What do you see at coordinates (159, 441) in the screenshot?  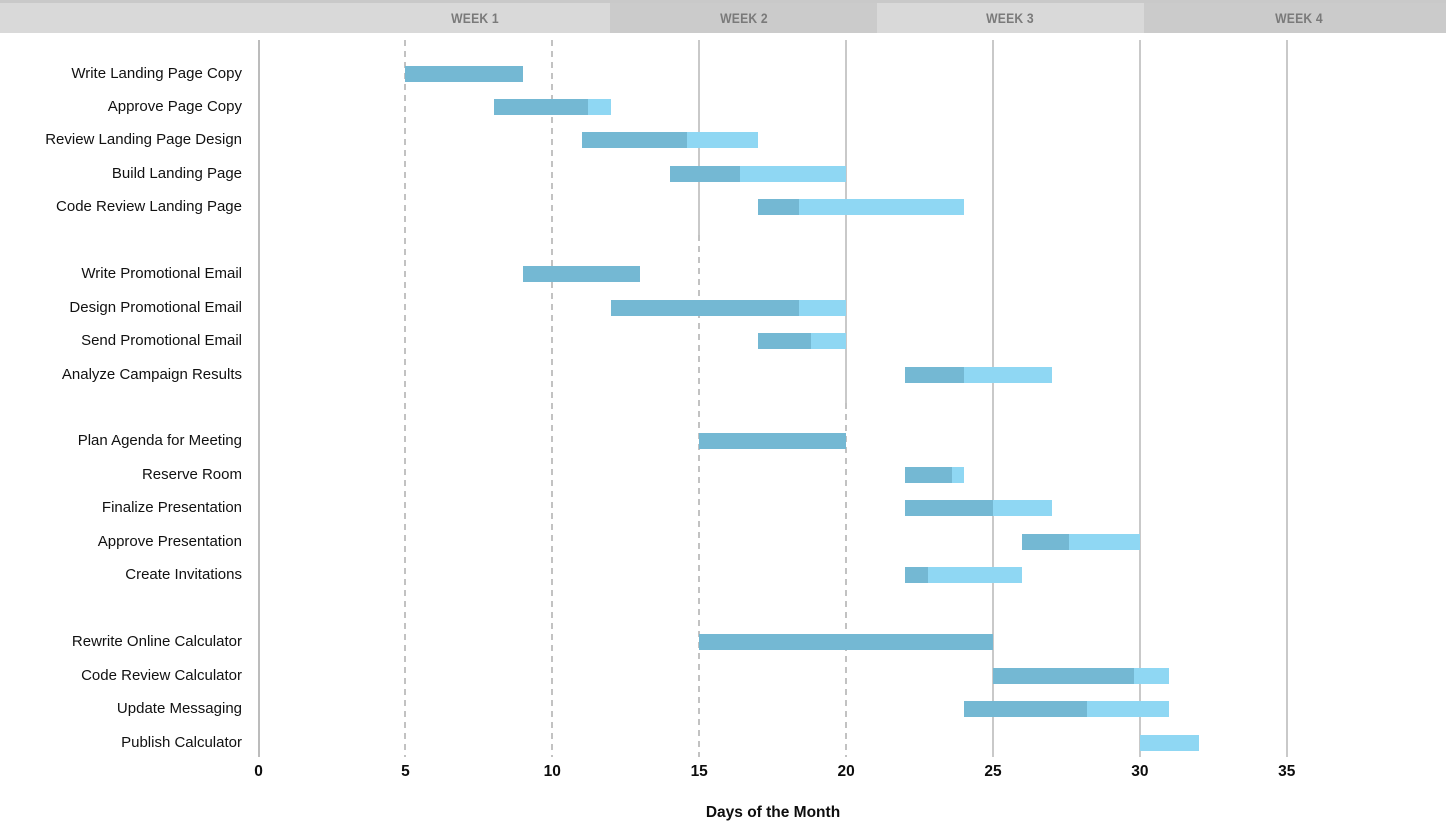 I see `task-label: Plan Agenda for Meeting` at bounding box center [159, 441].